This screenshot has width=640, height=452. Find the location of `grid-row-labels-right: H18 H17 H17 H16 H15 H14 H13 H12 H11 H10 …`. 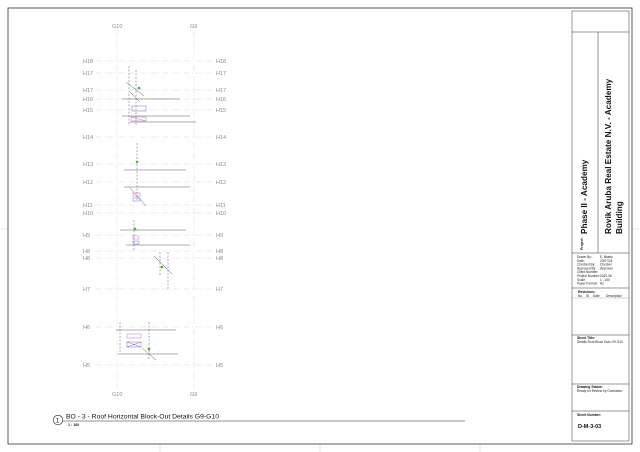

grid-row-labels-right: H18 H17 H17 H16 H15 H14 H13 H12 H11 H10 … is located at coordinates (221, 214).